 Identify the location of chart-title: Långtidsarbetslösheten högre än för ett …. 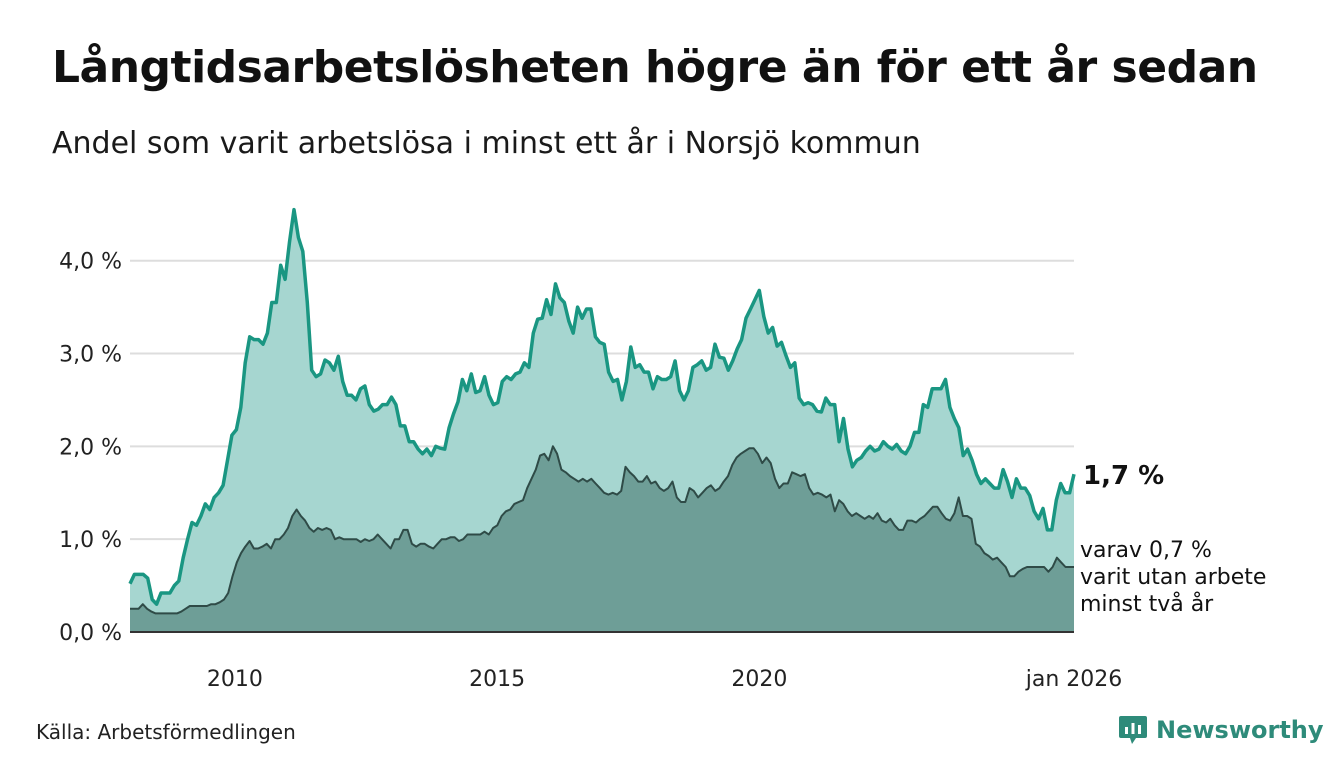
(655, 67).